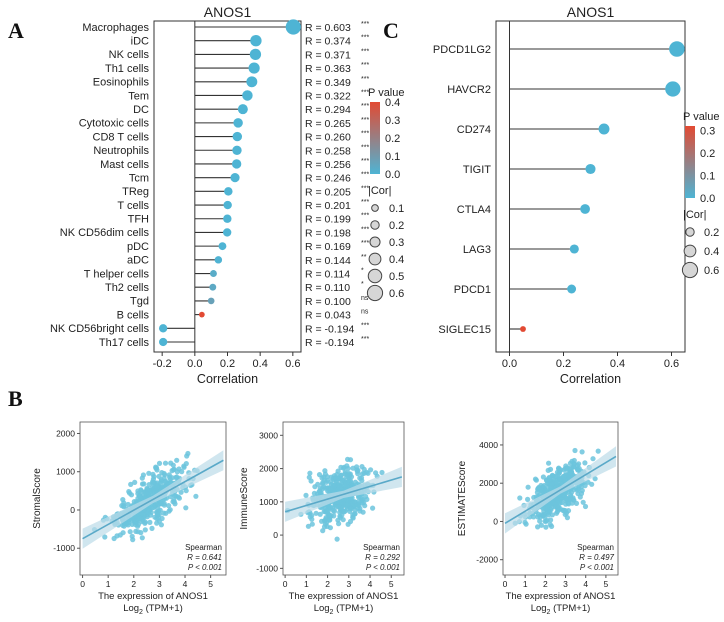 This screenshot has height=622, width=724. Describe the element at coordinates (606, 584) in the screenshot. I see `x-tick-label: 5` at that location.